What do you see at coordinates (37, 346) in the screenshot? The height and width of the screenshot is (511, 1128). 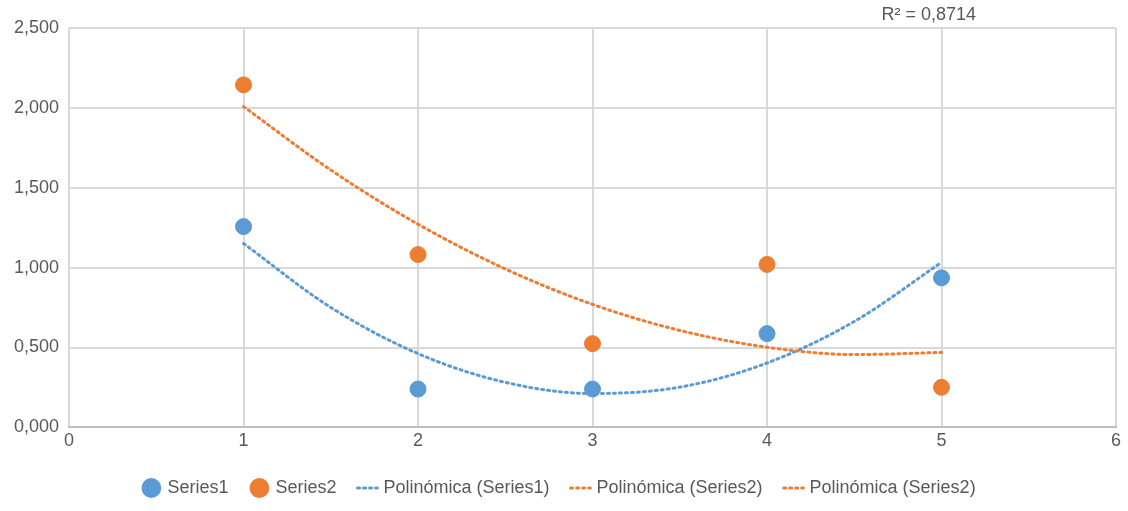 I see `y-tick-label: 0,500` at bounding box center [37, 346].